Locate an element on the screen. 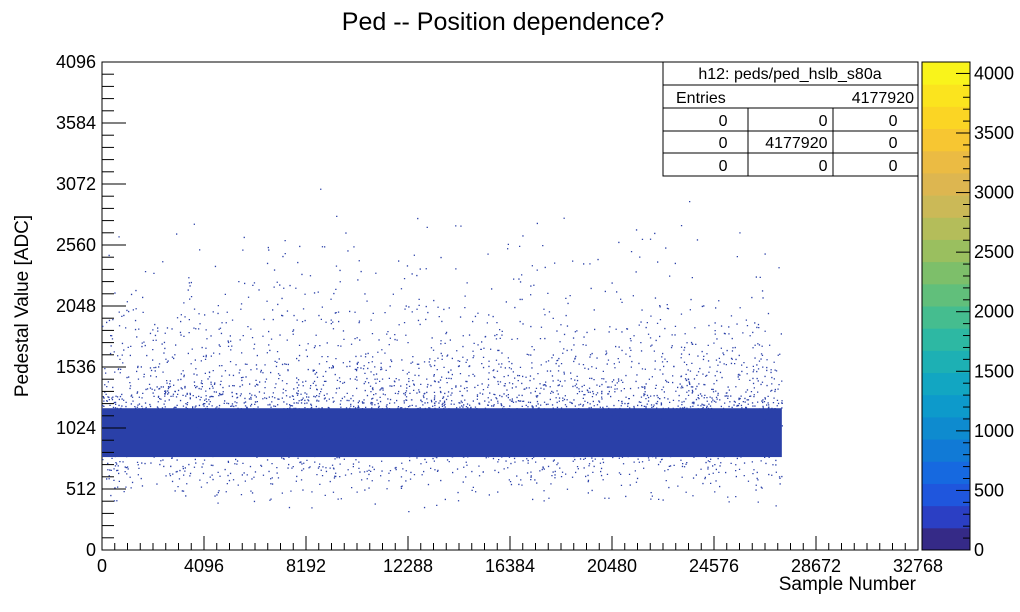 This screenshot has width=1020, height=612. dense-core-band is located at coordinates (442, 433).